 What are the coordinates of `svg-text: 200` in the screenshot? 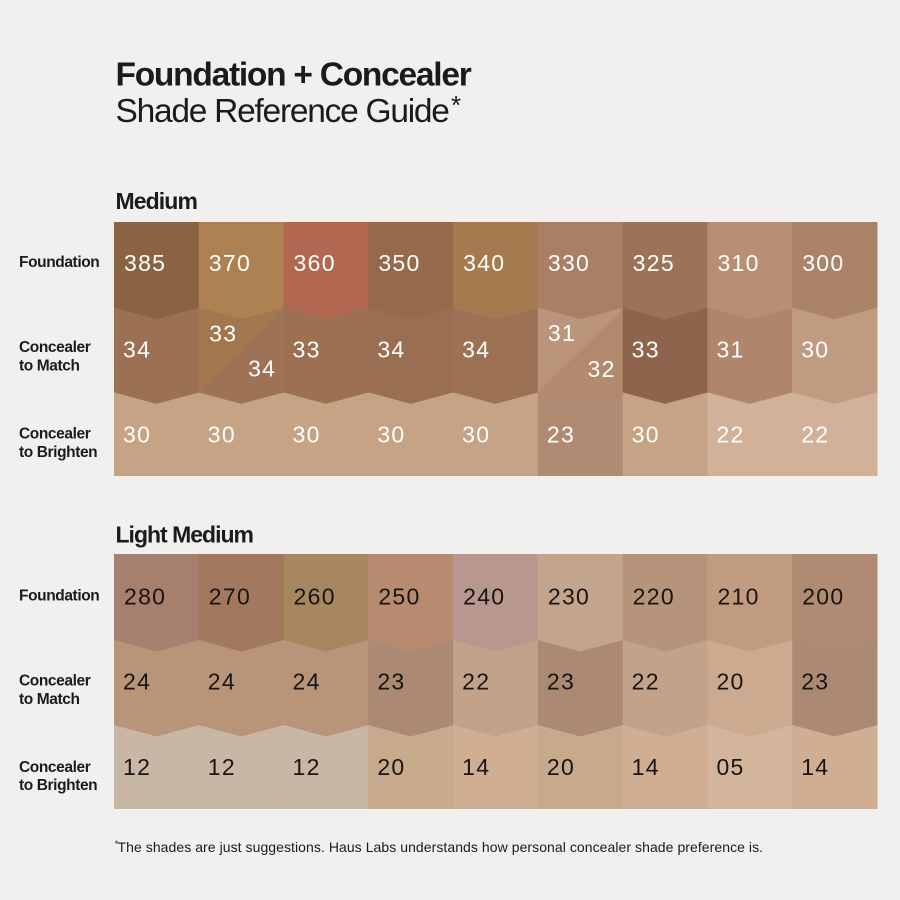 It's located at (823, 597).